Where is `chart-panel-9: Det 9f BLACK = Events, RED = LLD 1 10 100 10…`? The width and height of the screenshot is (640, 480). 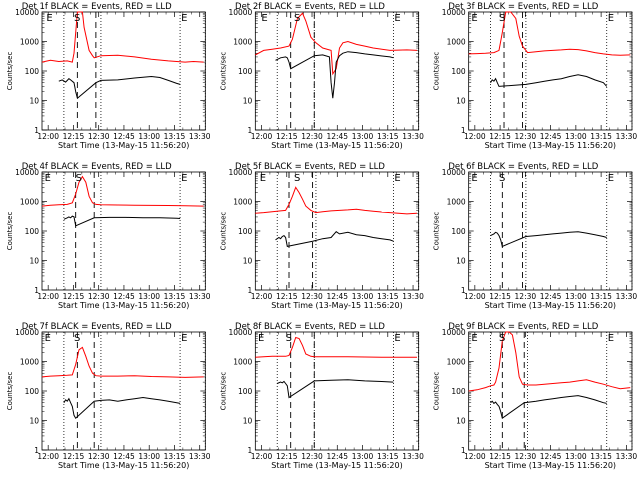 chart-panel-9: Det 9f BLACK = Events, RED = LLD 1 10 100 10… is located at coordinates (535, 396).